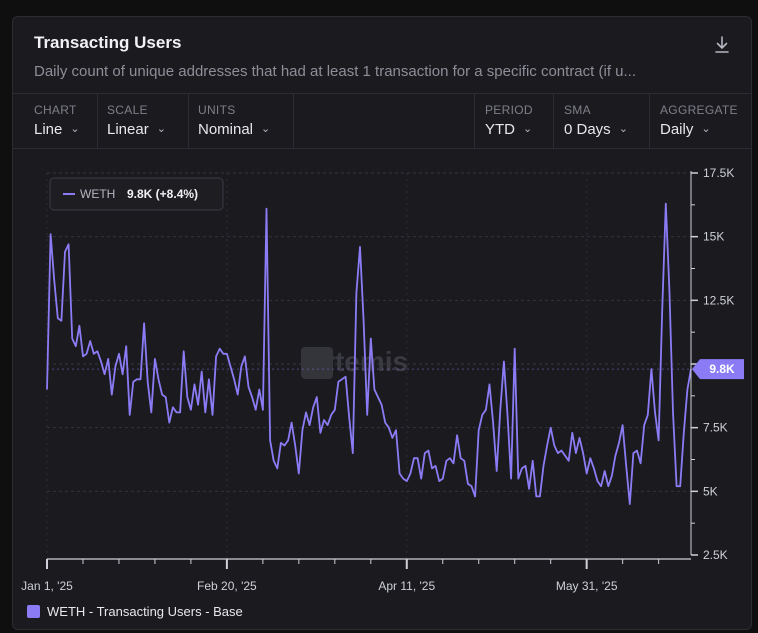  Describe the element at coordinates (48, 129) in the screenshot. I see `chart-type-value: Line` at that location.